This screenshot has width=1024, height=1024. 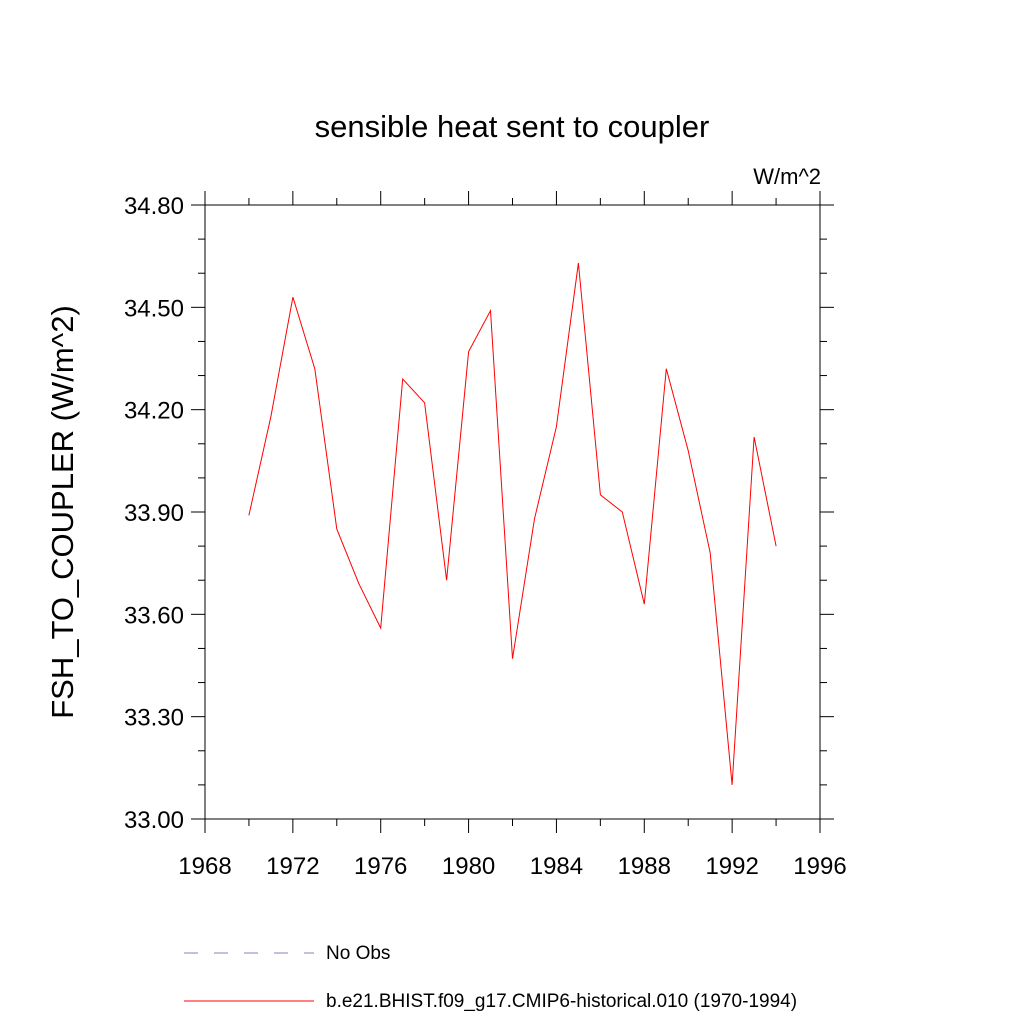 I want to click on y-tick-label: 34.80, so click(x=154, y=206).